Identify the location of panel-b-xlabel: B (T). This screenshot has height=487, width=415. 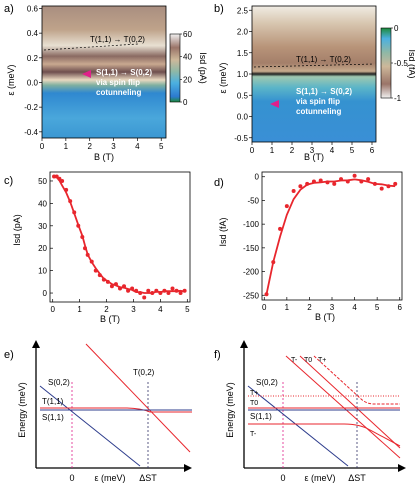
(314, 157).